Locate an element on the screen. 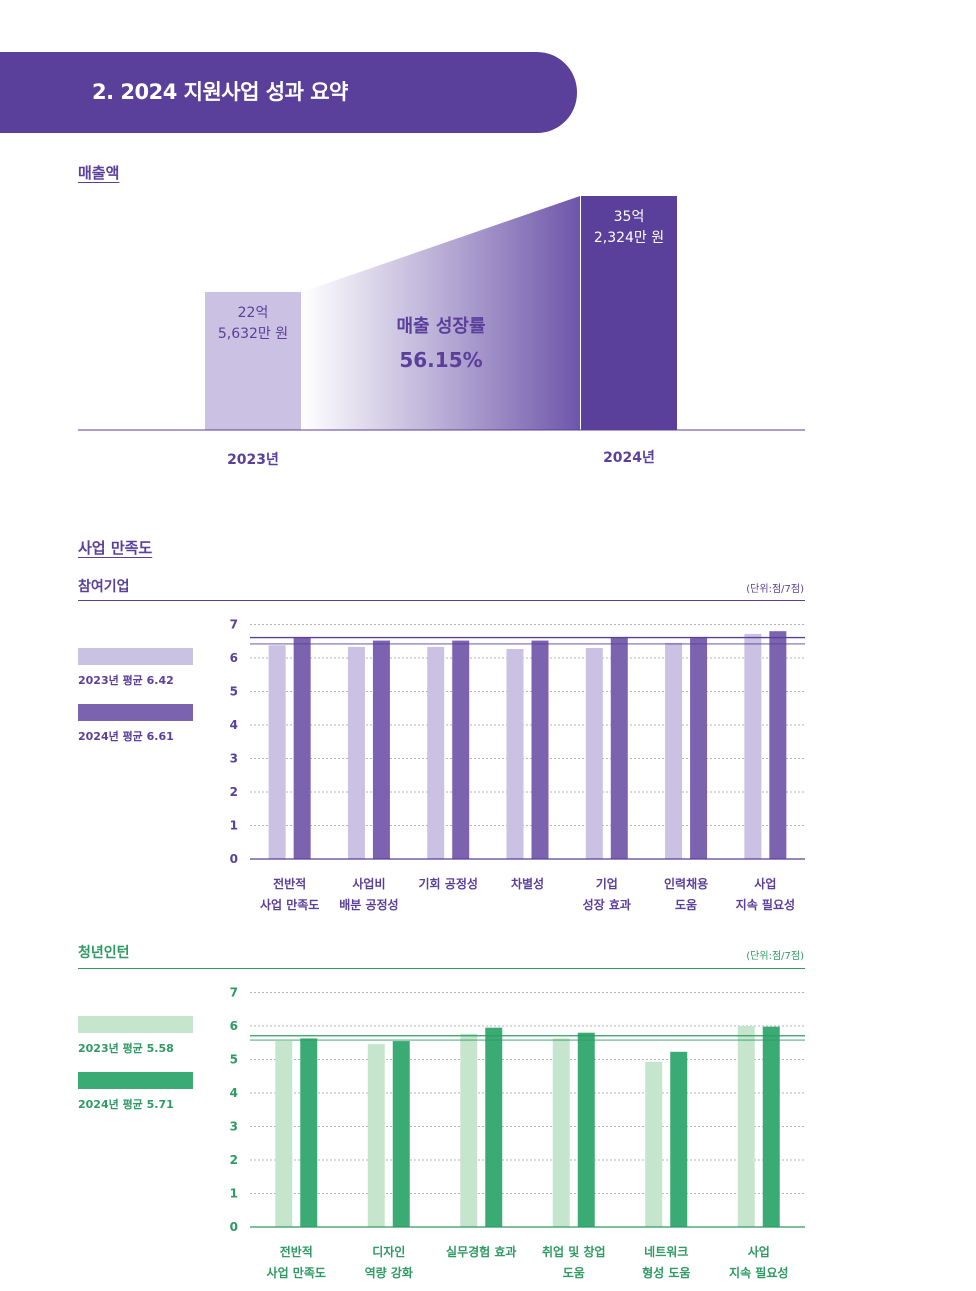 This screenshot has height=1291, width=976. revenue-year-2024: 2024년 is located at coordinates (629, 458).